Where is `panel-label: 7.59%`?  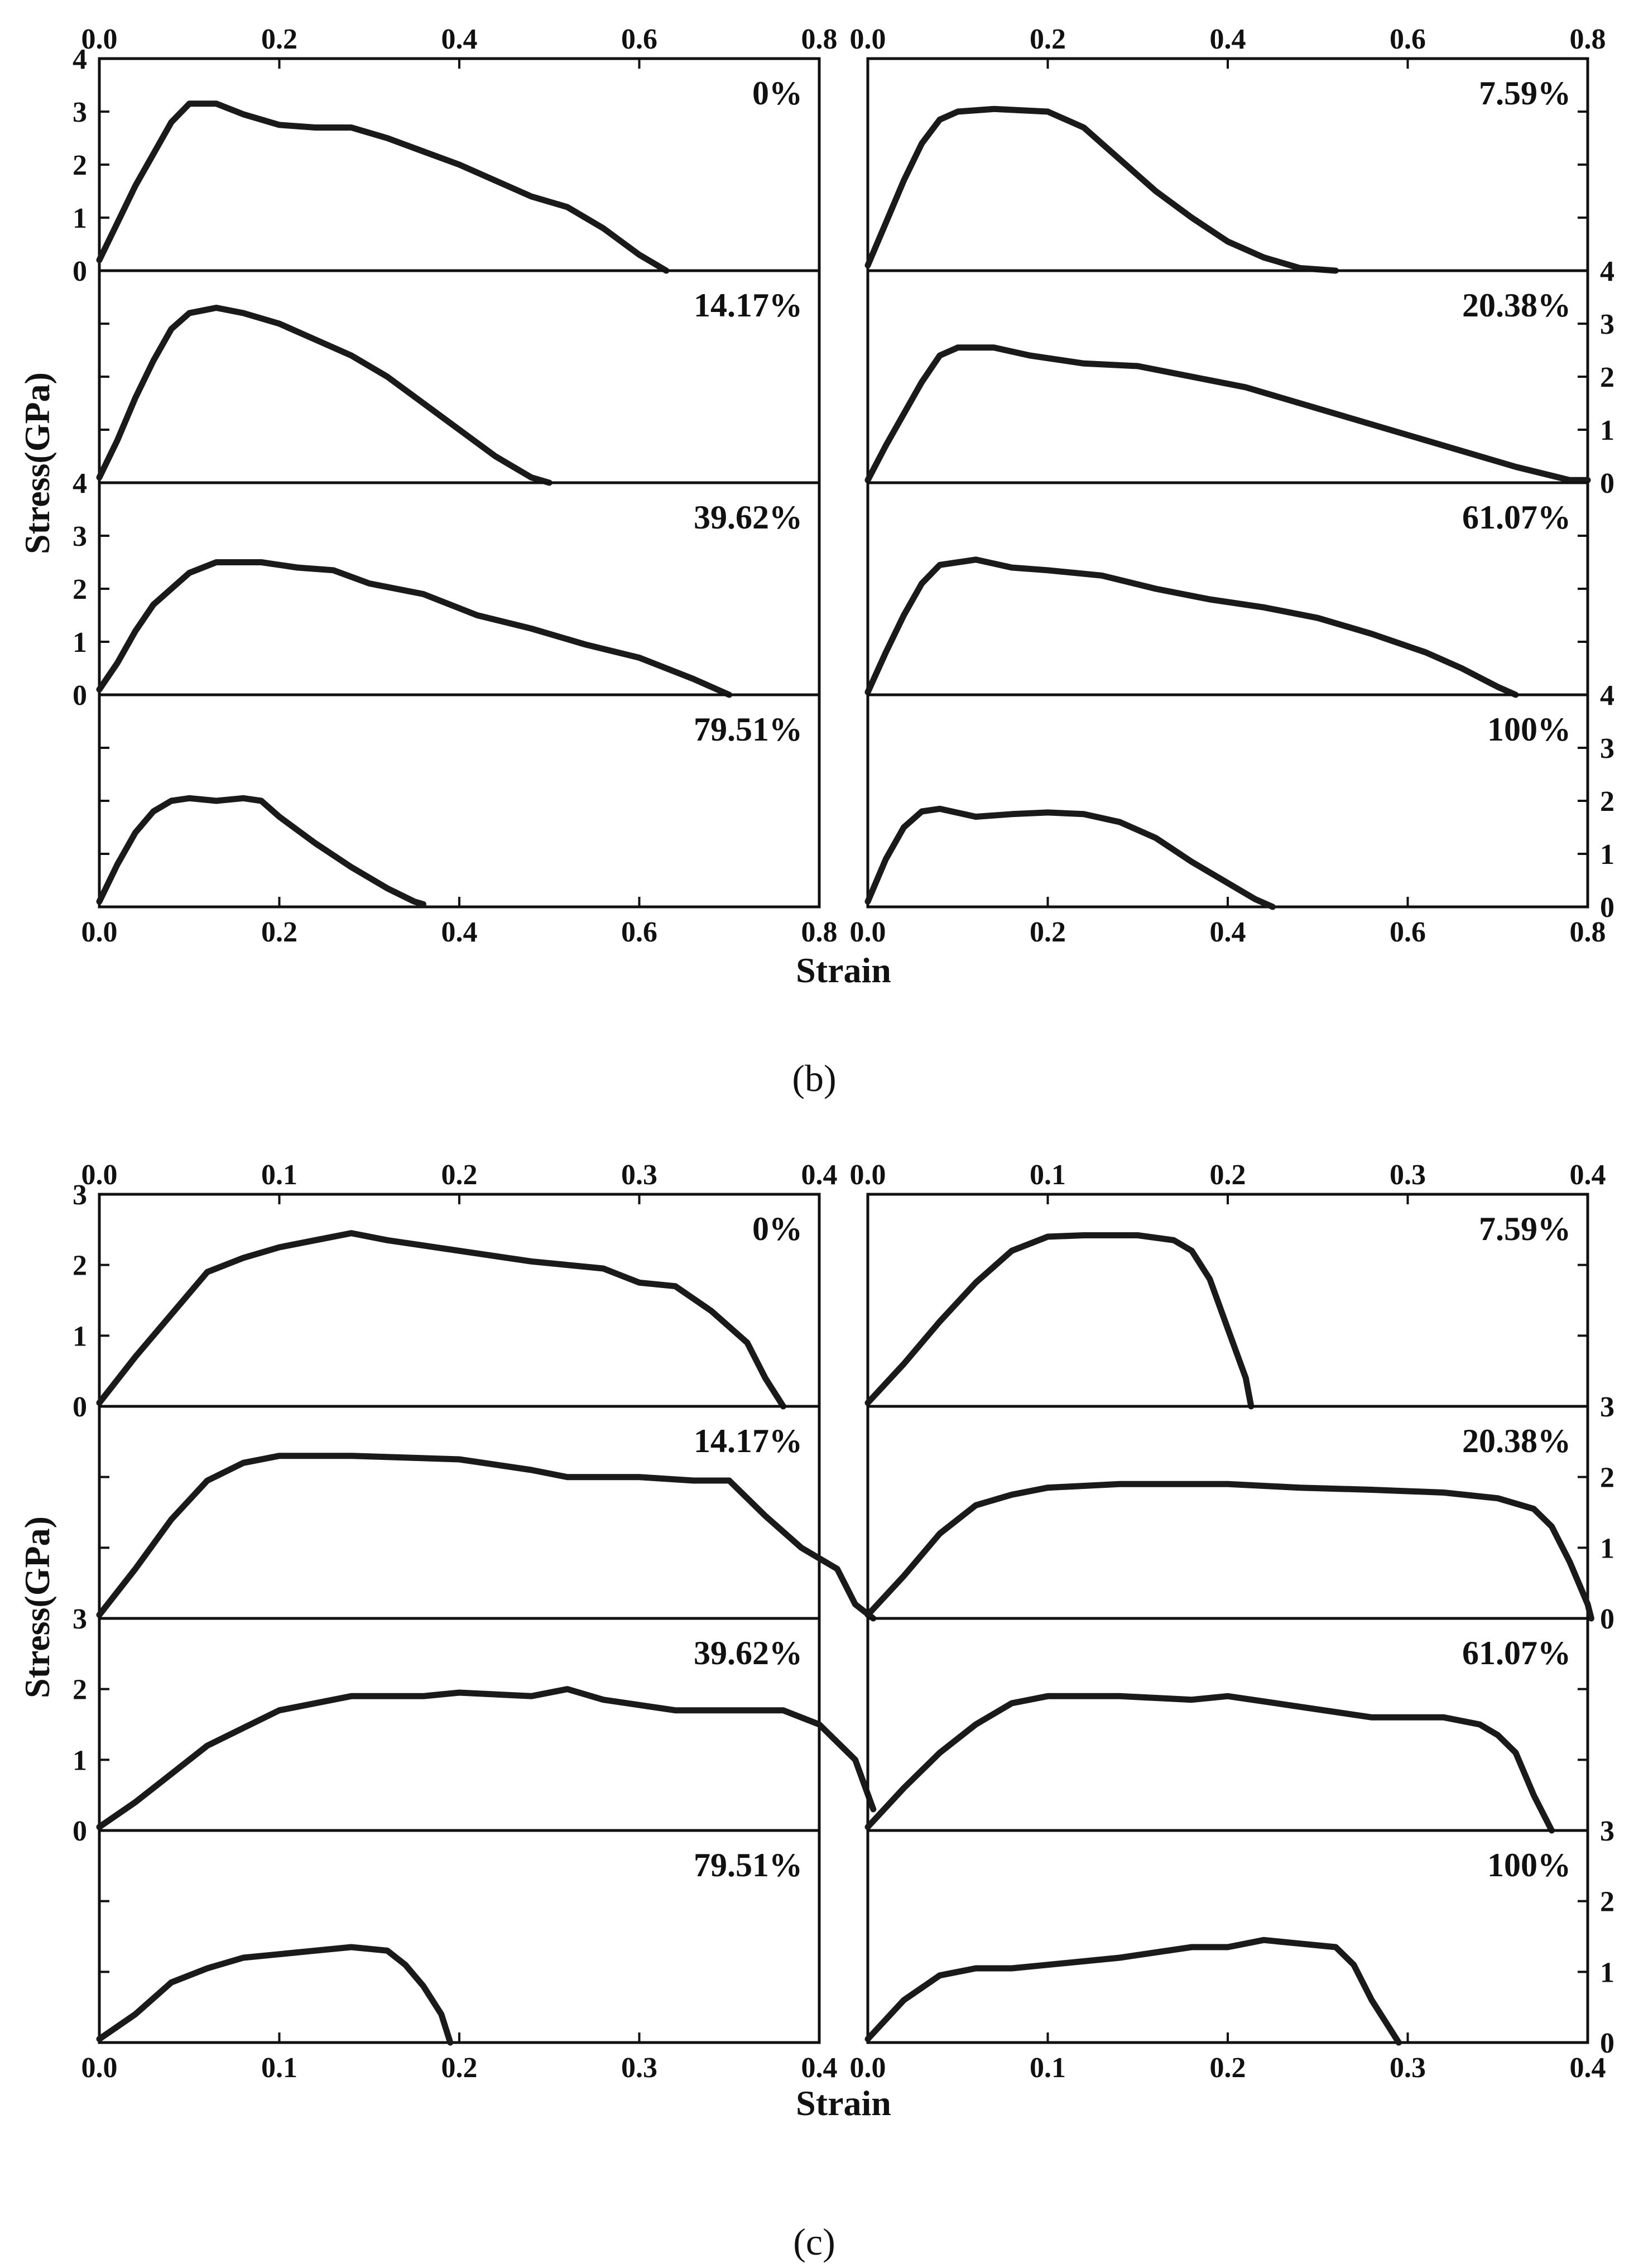 panel-label: 7.59% is located at coordinates (1525, 93).